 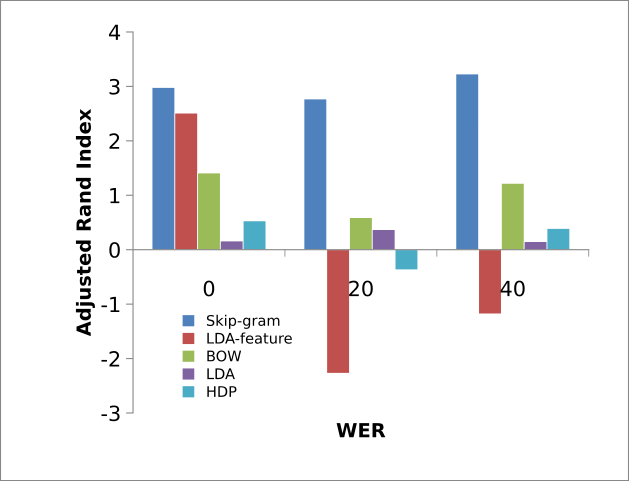 What do you see at coordinates (221, 391) in the screenshot?
I see `legend-label: HDP` at bounding box center [221, 391].